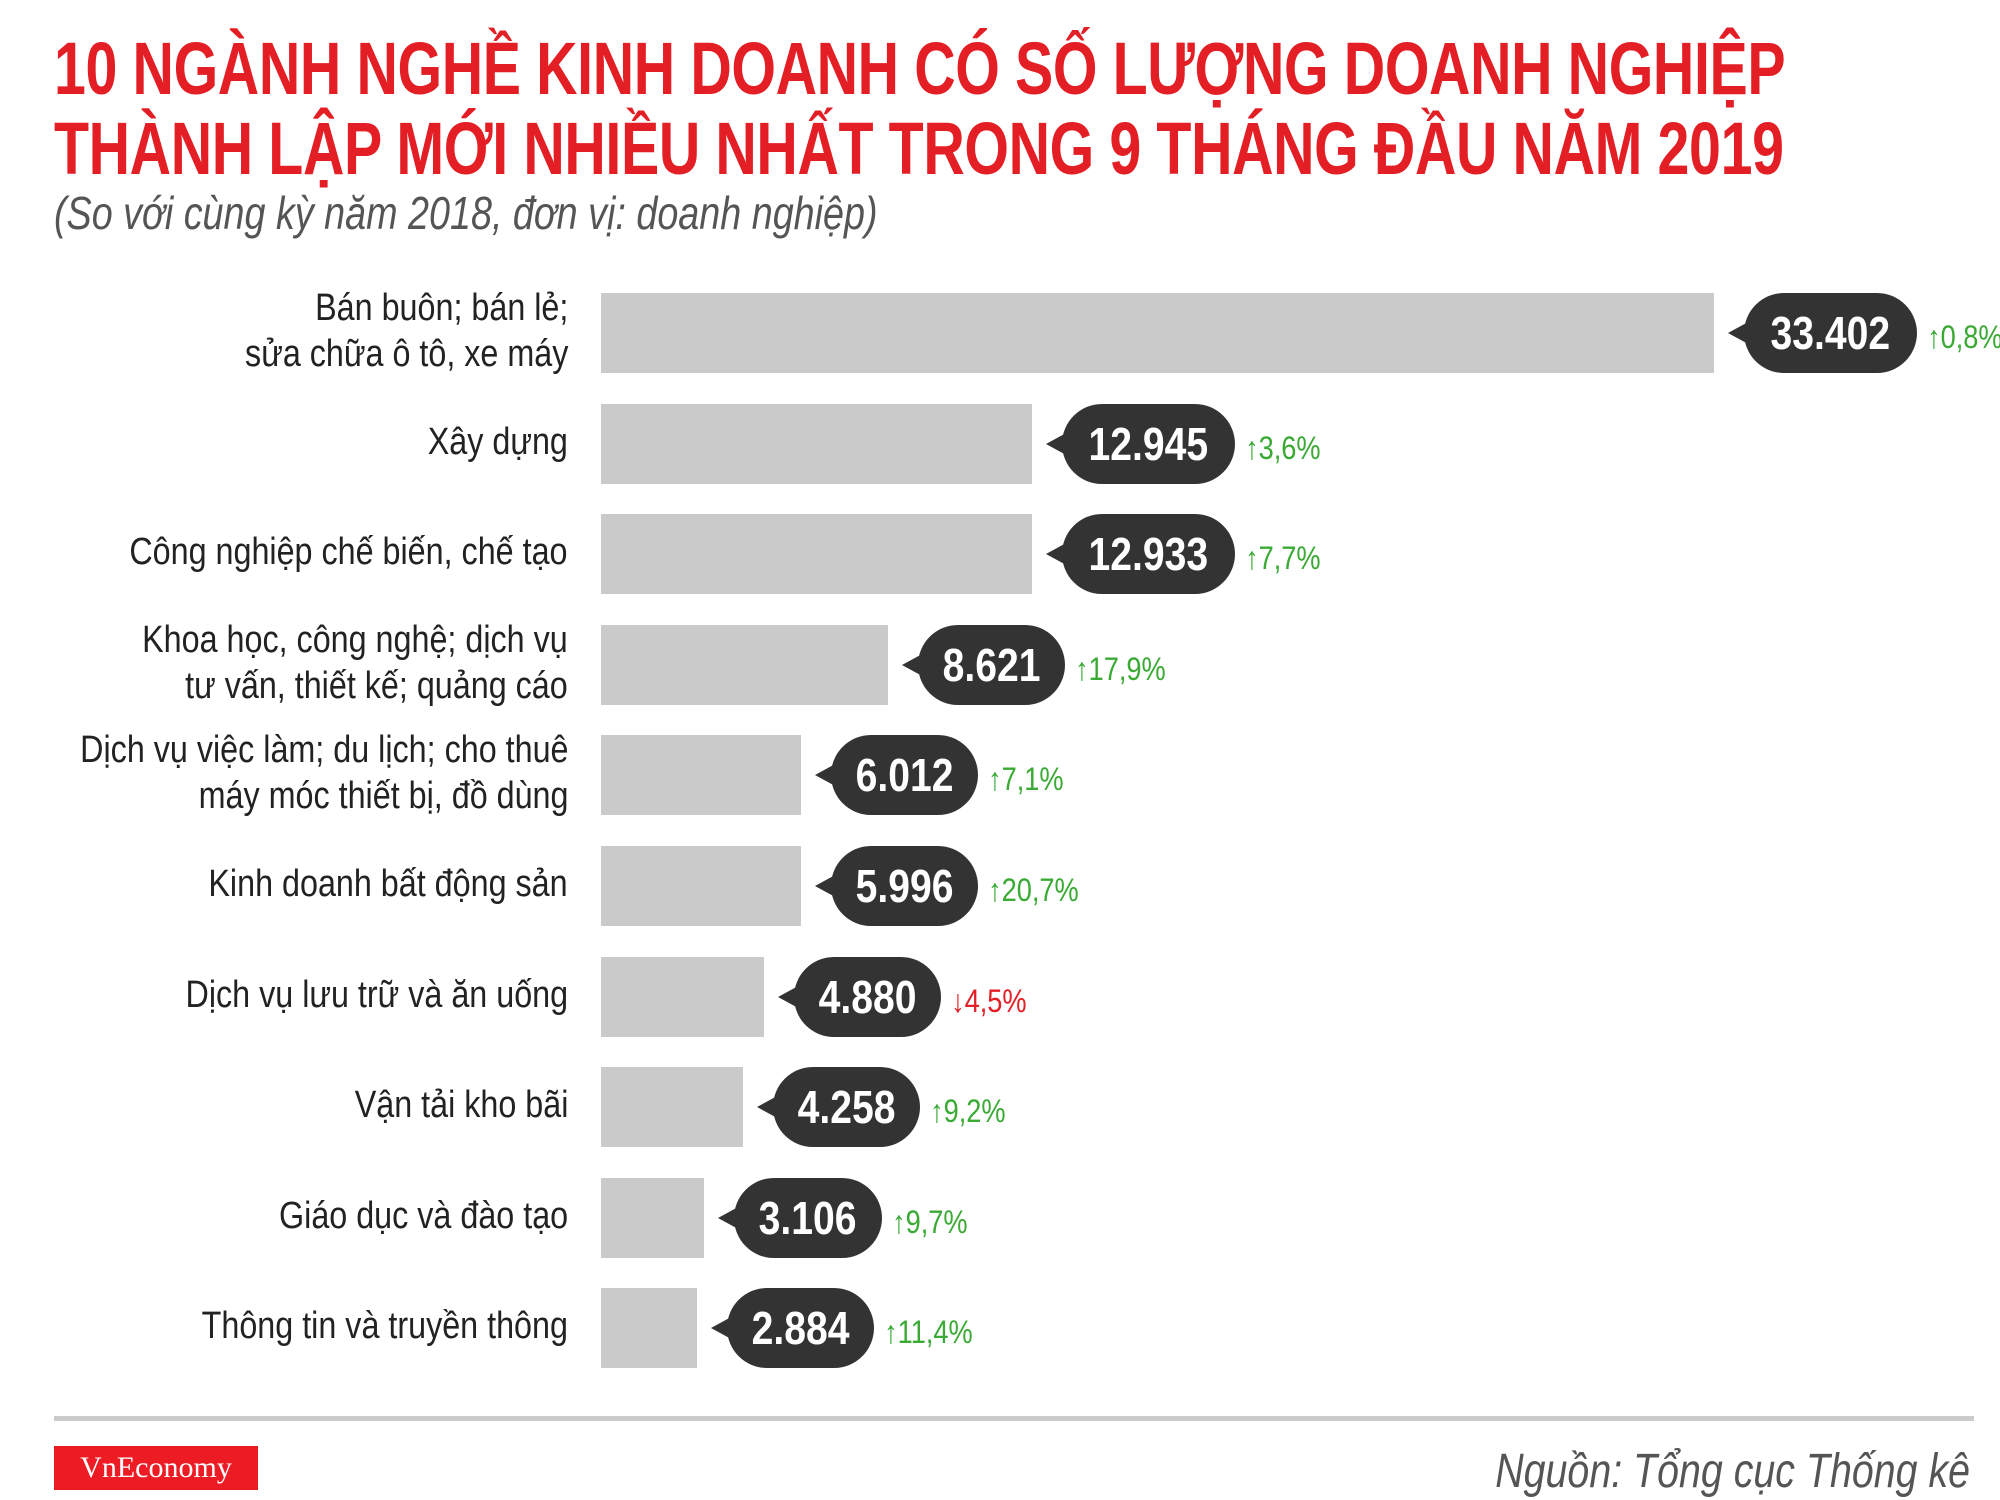 Image resolution: width=2000 pixels, height=1500 pixels. I want to click on category-label-line: tư vấn, thiết kế; quảng cáo, so click(376, 685).